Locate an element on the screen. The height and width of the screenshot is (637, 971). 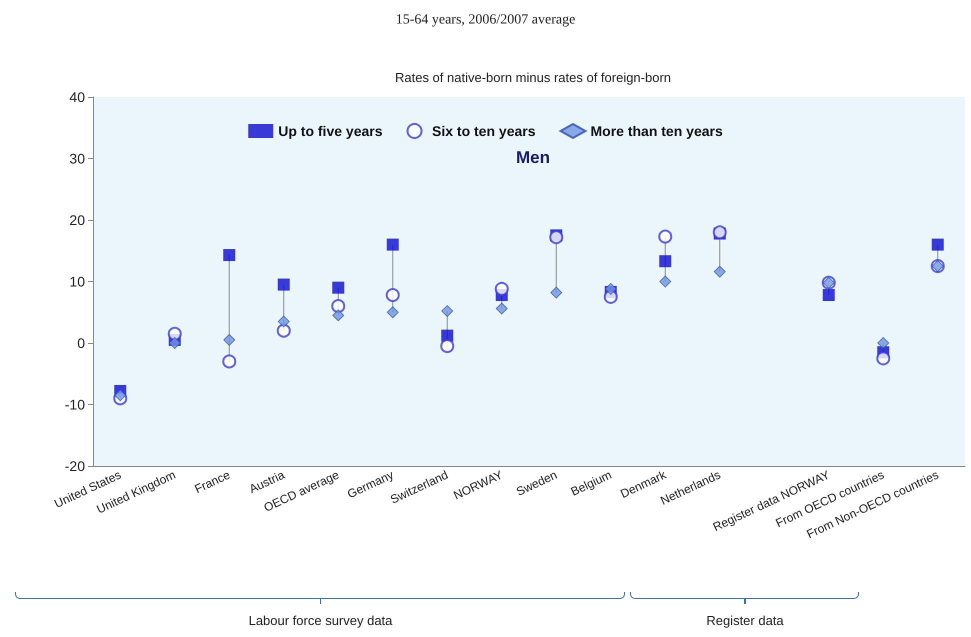
chart-subtitle: Rates of native-born minus rates of foreign-born is located at coordinates (533, 77).